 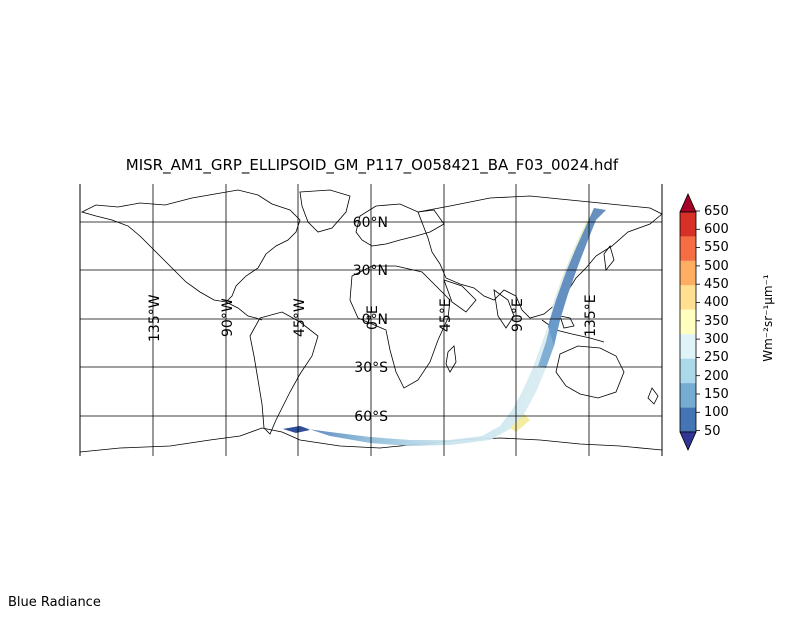 What do you see at coordinates (716, 284) in the screenshot?
I see `colorbar-tick-label: 450` at bounding box center [716, 284].